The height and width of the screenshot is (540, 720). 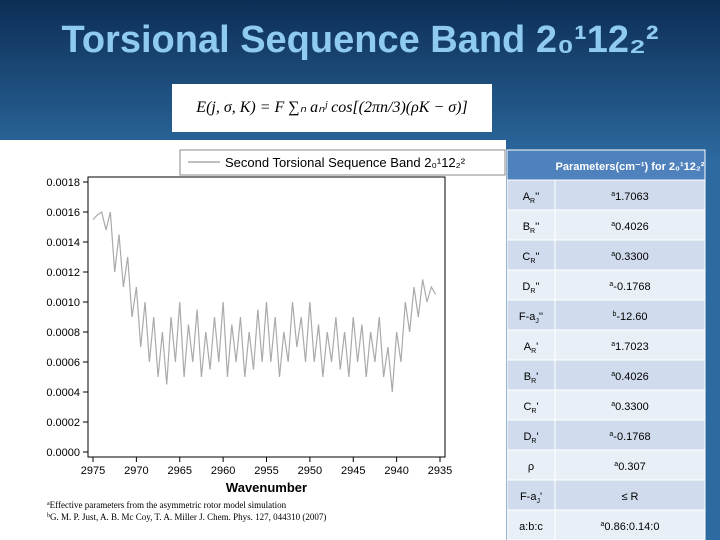 What do you see at coordinates (631, 527) in the screenshot?
I see `cell-main: 0.86:0.14:0` at bounding box center [631, 527].